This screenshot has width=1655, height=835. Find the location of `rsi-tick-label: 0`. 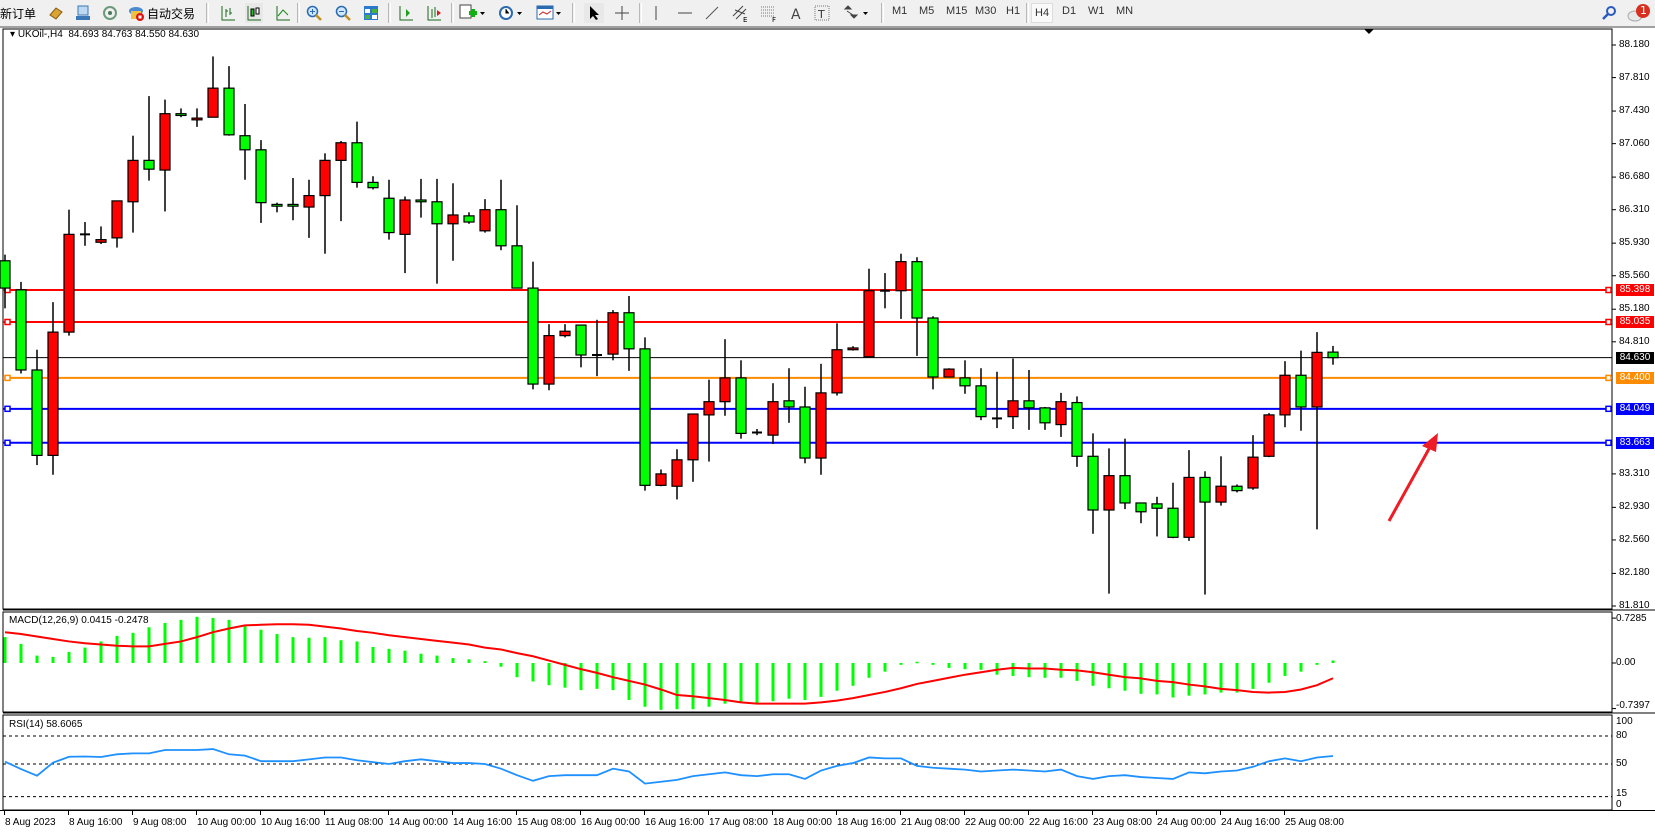

rsi-tick-label: 0 is located at coordinates (1619, 804).